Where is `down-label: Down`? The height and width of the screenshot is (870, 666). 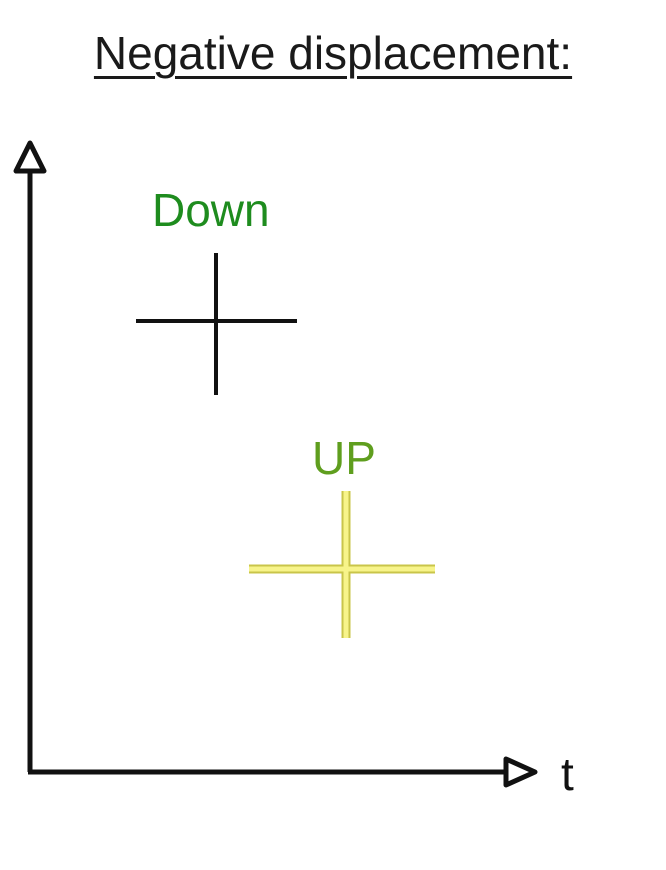 down-label: Down is located at coordinates (211, 210).